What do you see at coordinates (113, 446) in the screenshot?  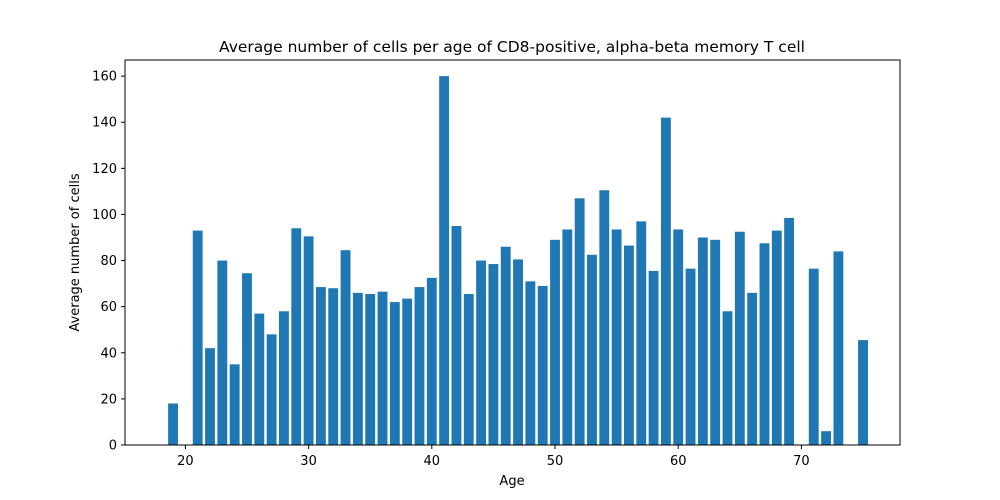 I see `y-tick-label: 0` at bounding box center [113, 446].